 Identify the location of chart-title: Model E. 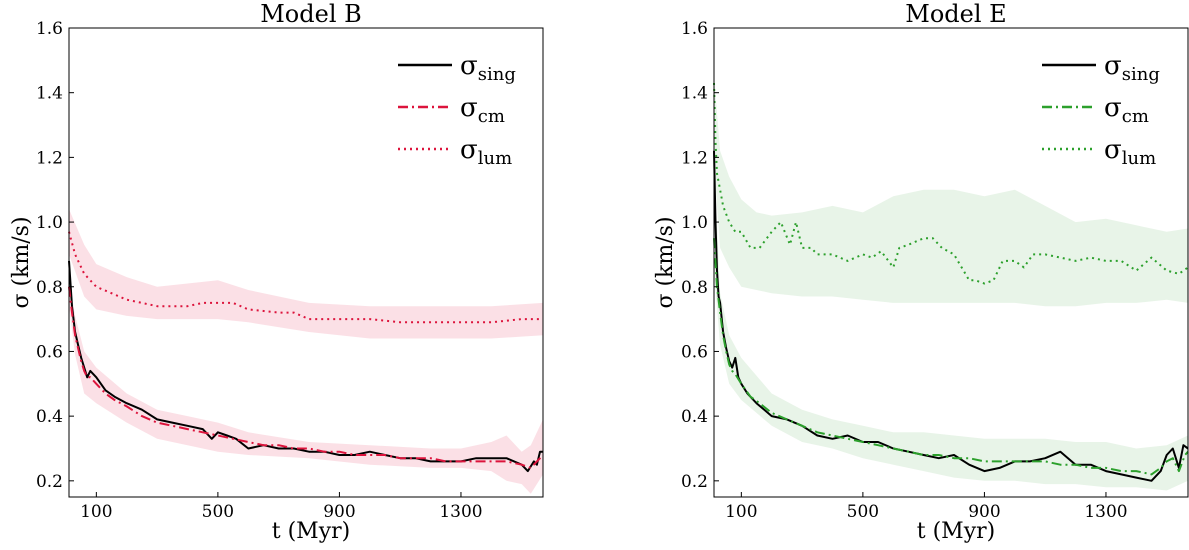
(955, 14).